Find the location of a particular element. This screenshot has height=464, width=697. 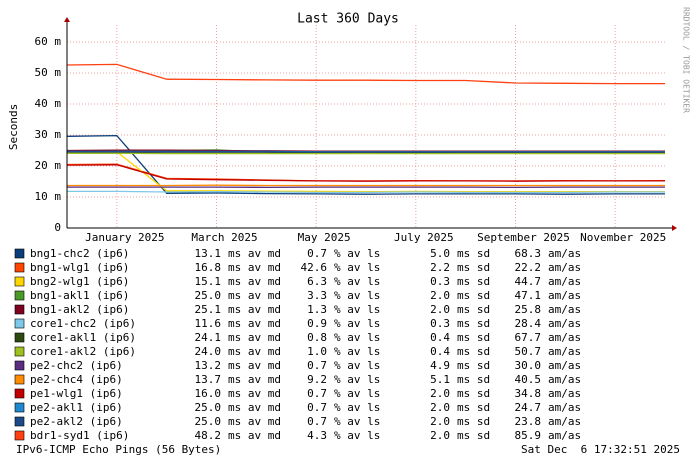

legend-stat: 16.0 is located at coordinates (208, 393).